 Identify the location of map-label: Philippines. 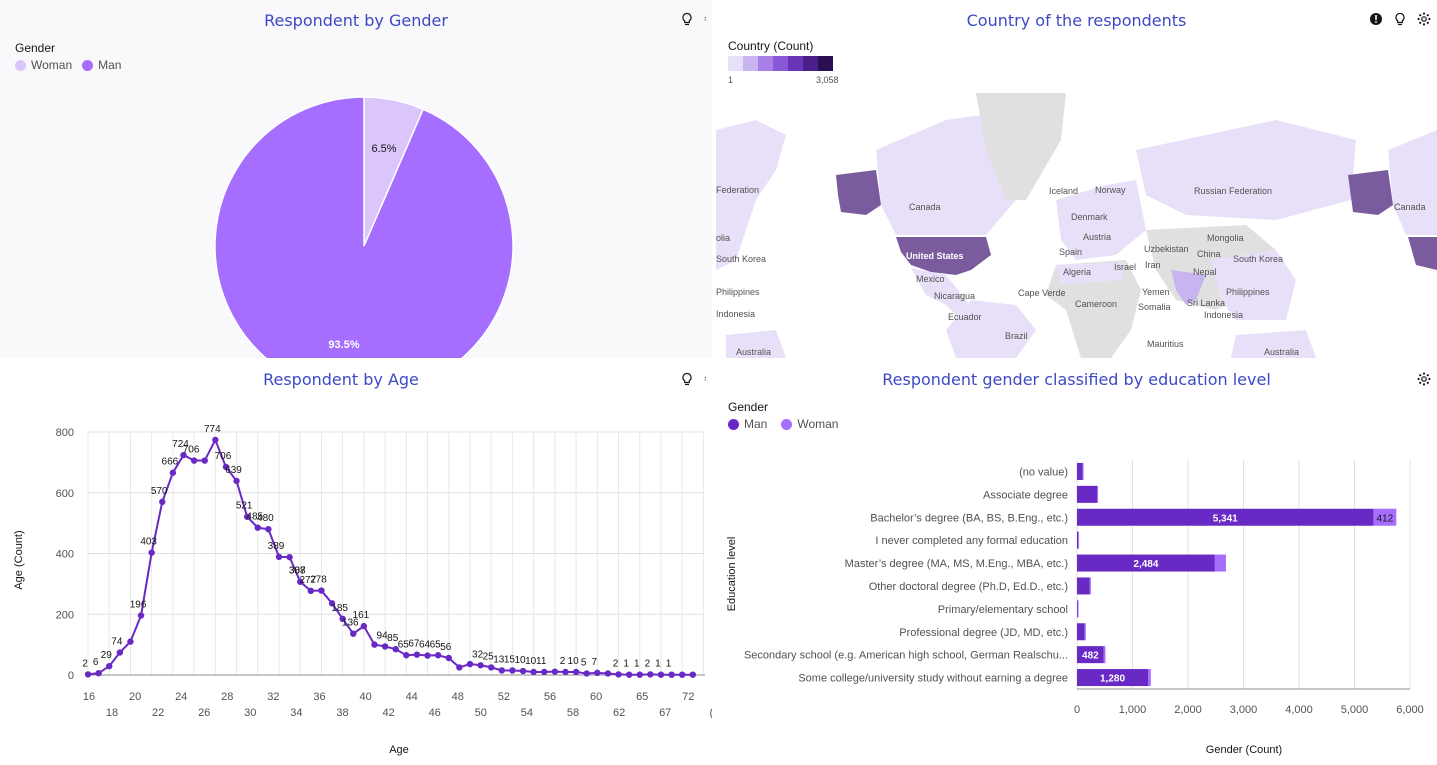
(738, 292).